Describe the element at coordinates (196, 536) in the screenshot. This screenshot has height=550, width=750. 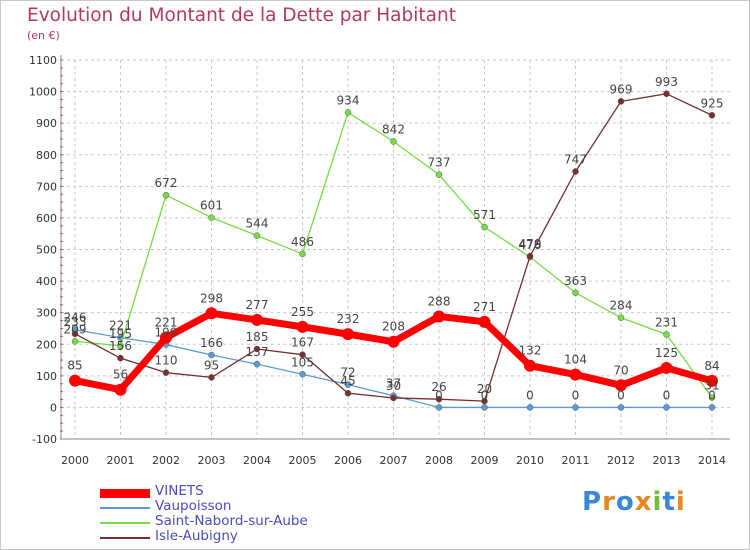
I see `legend-label: Isle-Aubigny` at that location.